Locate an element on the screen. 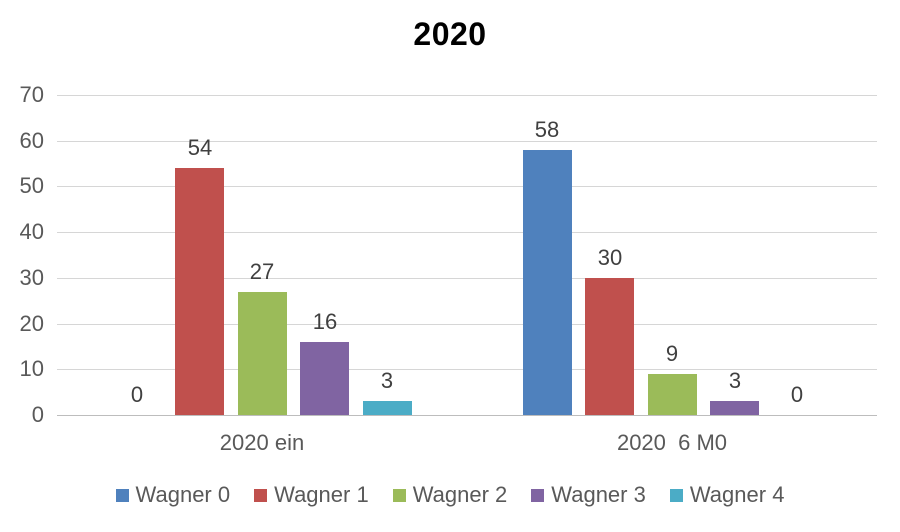 Image resolution: width=900 pixels, height=532 pixels. y-axis-tick-label: 50 is located at coordinates (31, 185).